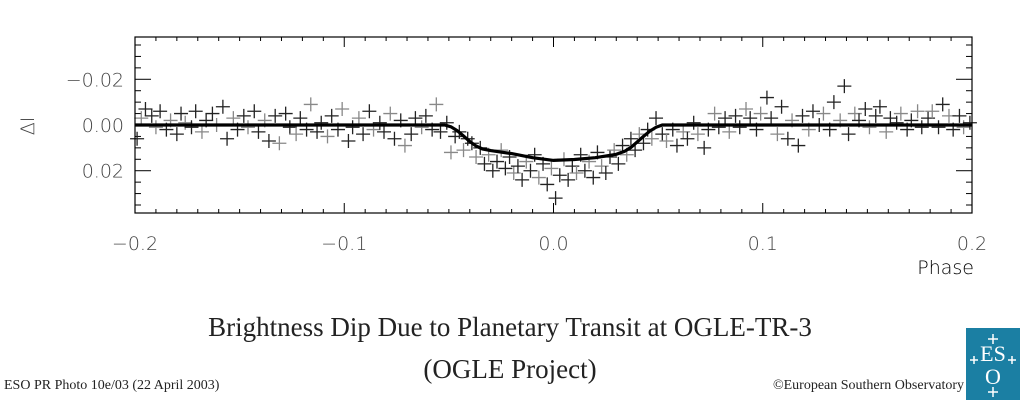  What do you see at coordinates (993, 353) in the screenshot?
I see `svg-text: ES` at bounding box center [993, 353].